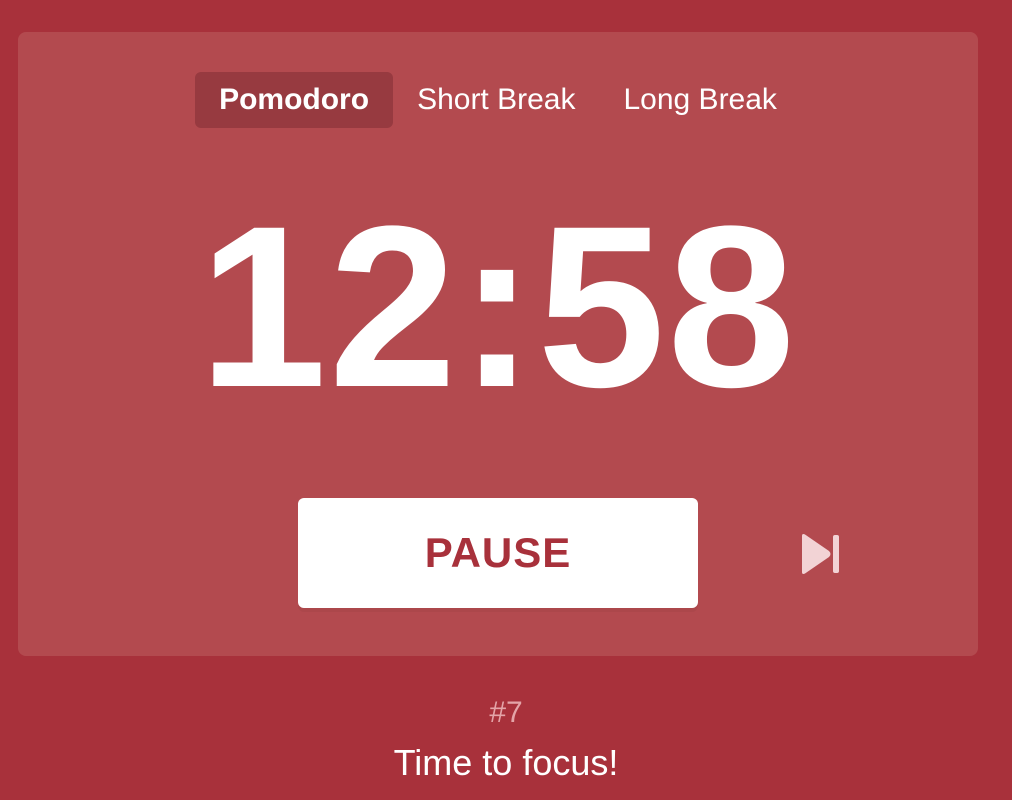 The image size is (1012, 800). I want to click on skip-button, so click(820, 554).